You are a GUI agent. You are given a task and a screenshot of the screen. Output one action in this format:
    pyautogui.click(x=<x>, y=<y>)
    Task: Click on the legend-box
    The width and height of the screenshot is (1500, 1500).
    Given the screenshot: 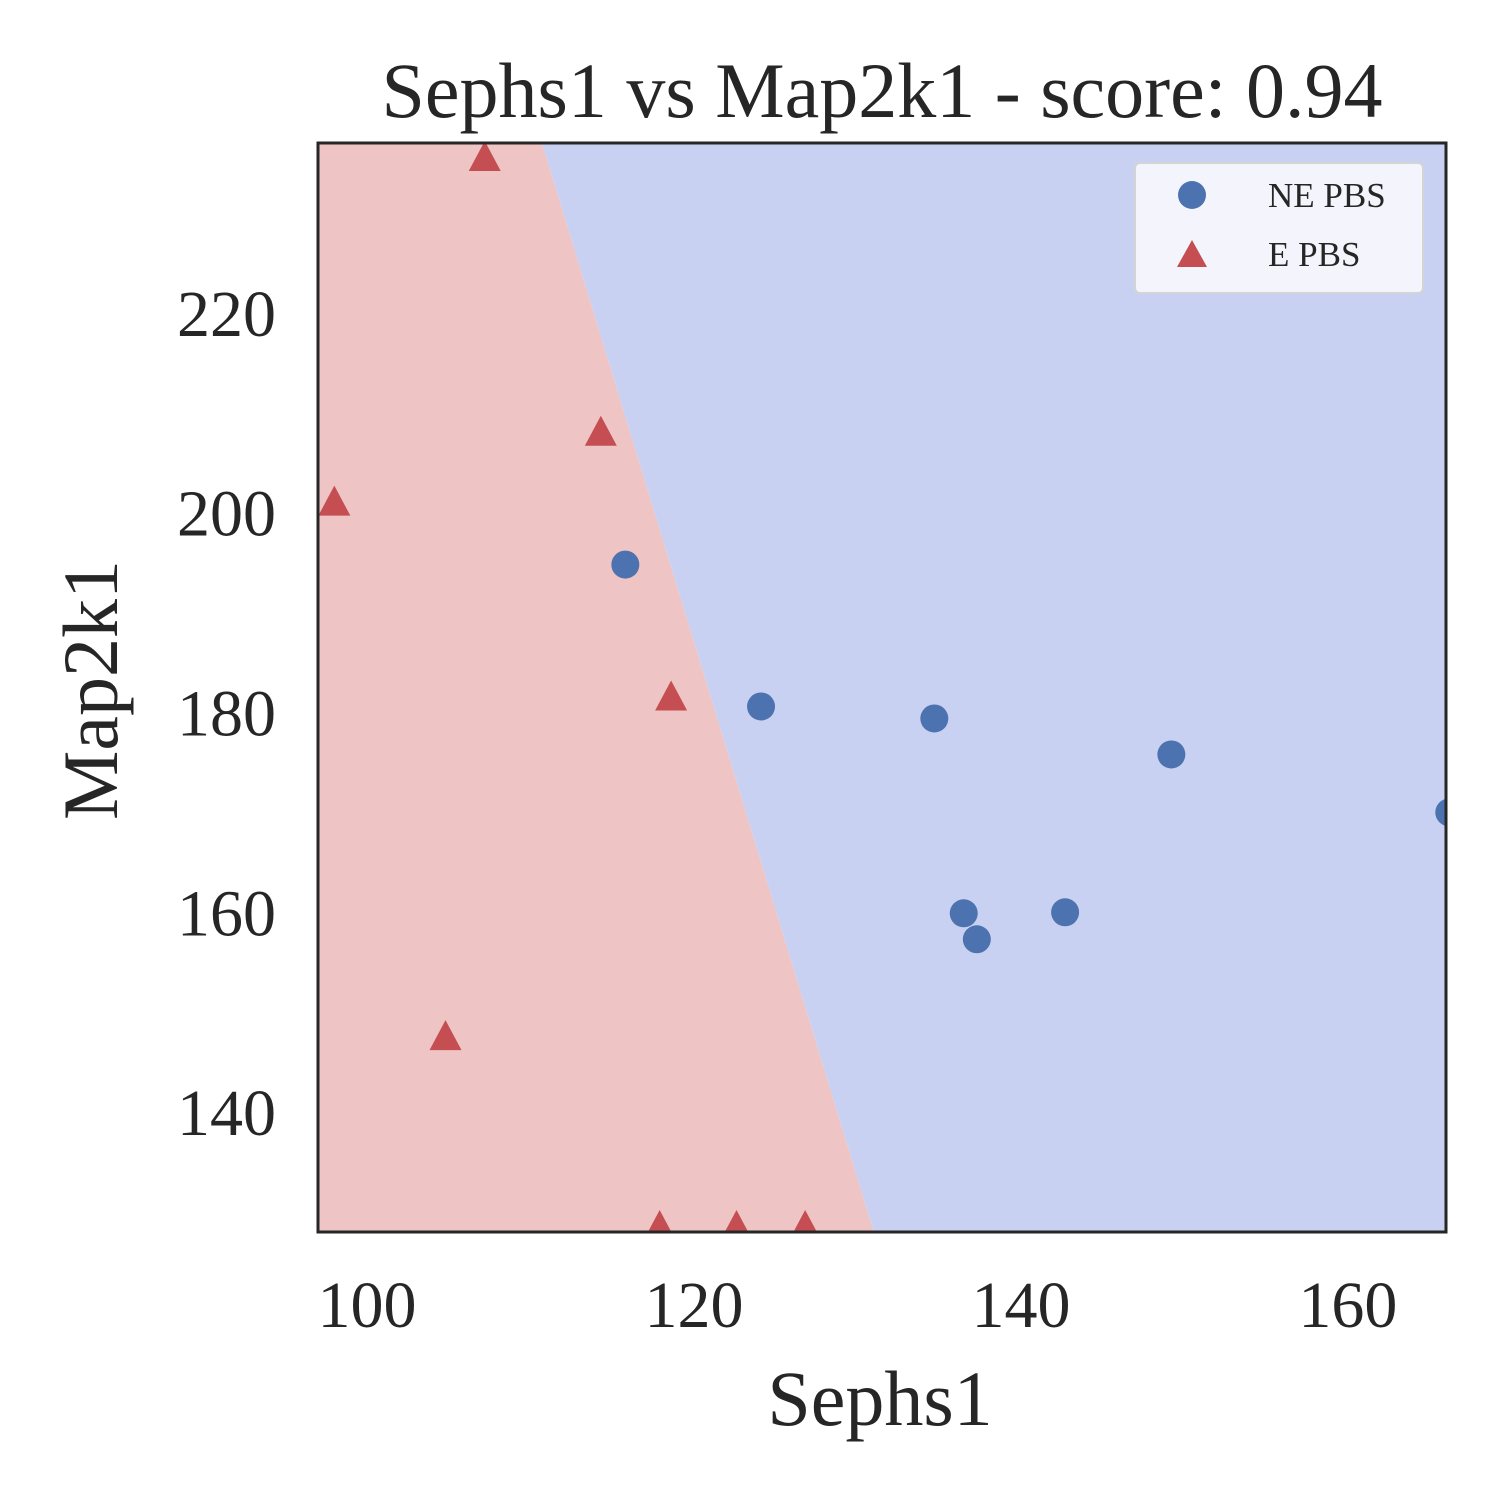 What is the action you would take?
    pyautogui.click(x=1279, y=228)
    